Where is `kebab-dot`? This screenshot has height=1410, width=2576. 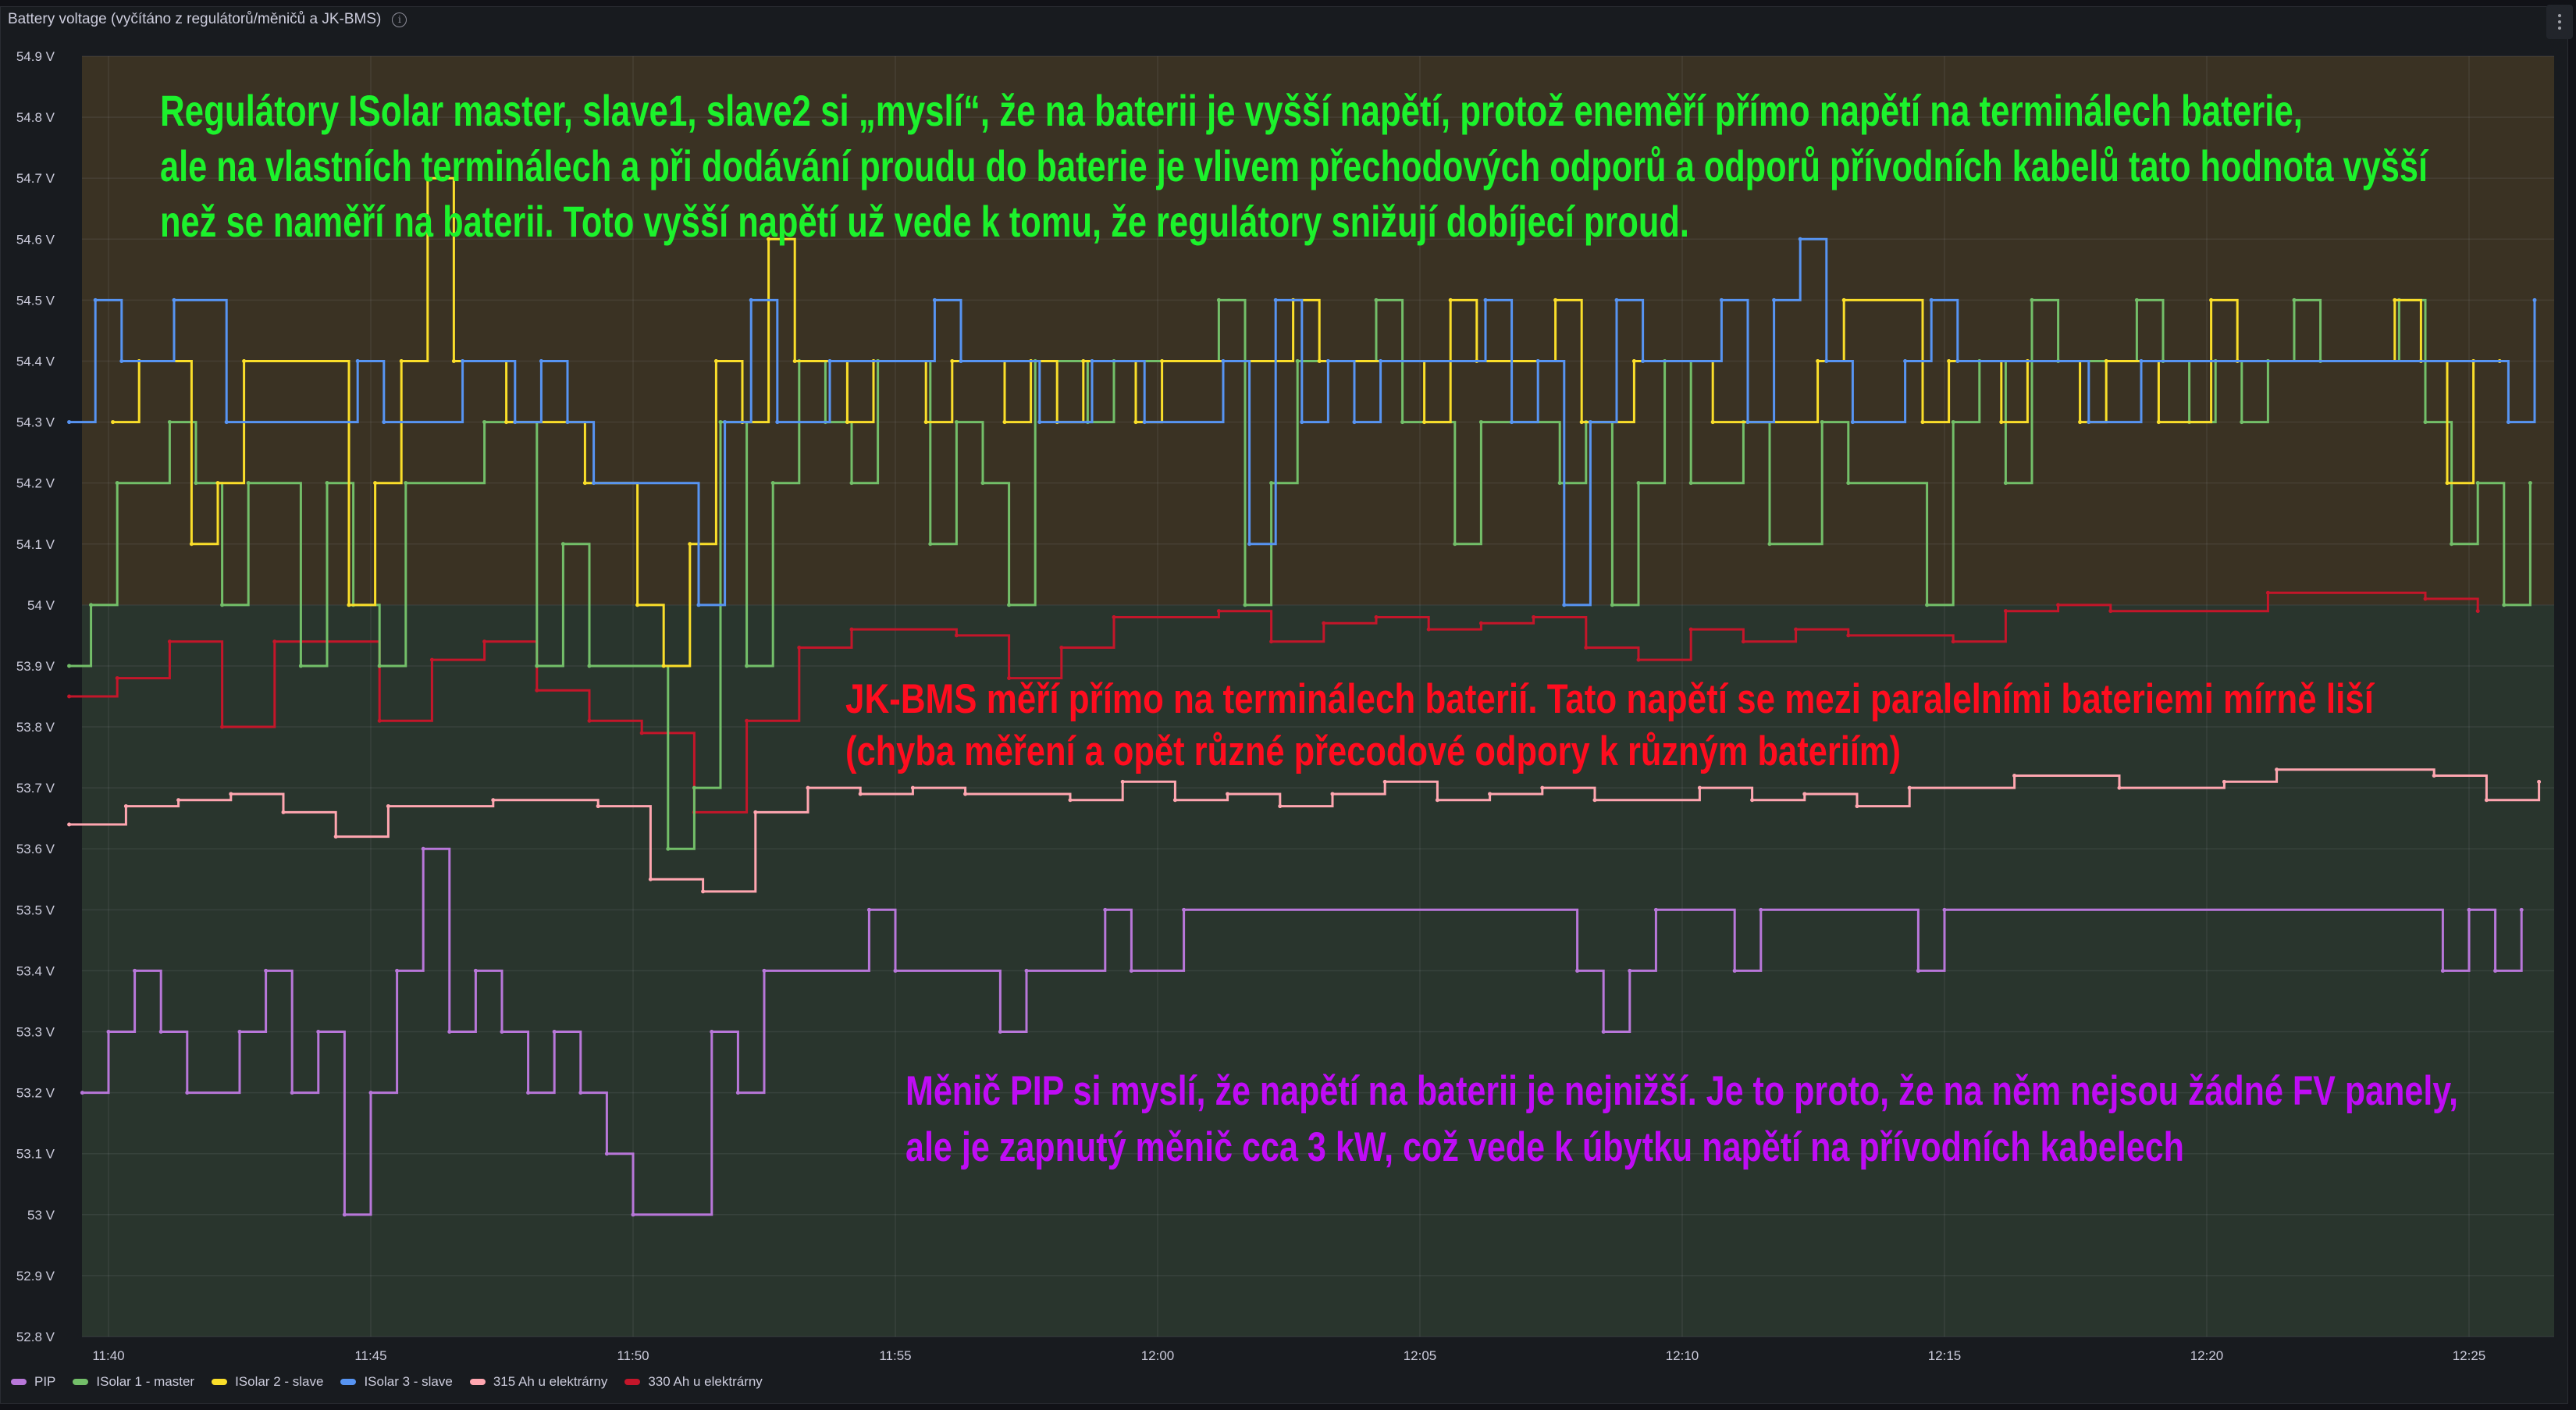 kebab-dot is located at coordinates (2559, 28).